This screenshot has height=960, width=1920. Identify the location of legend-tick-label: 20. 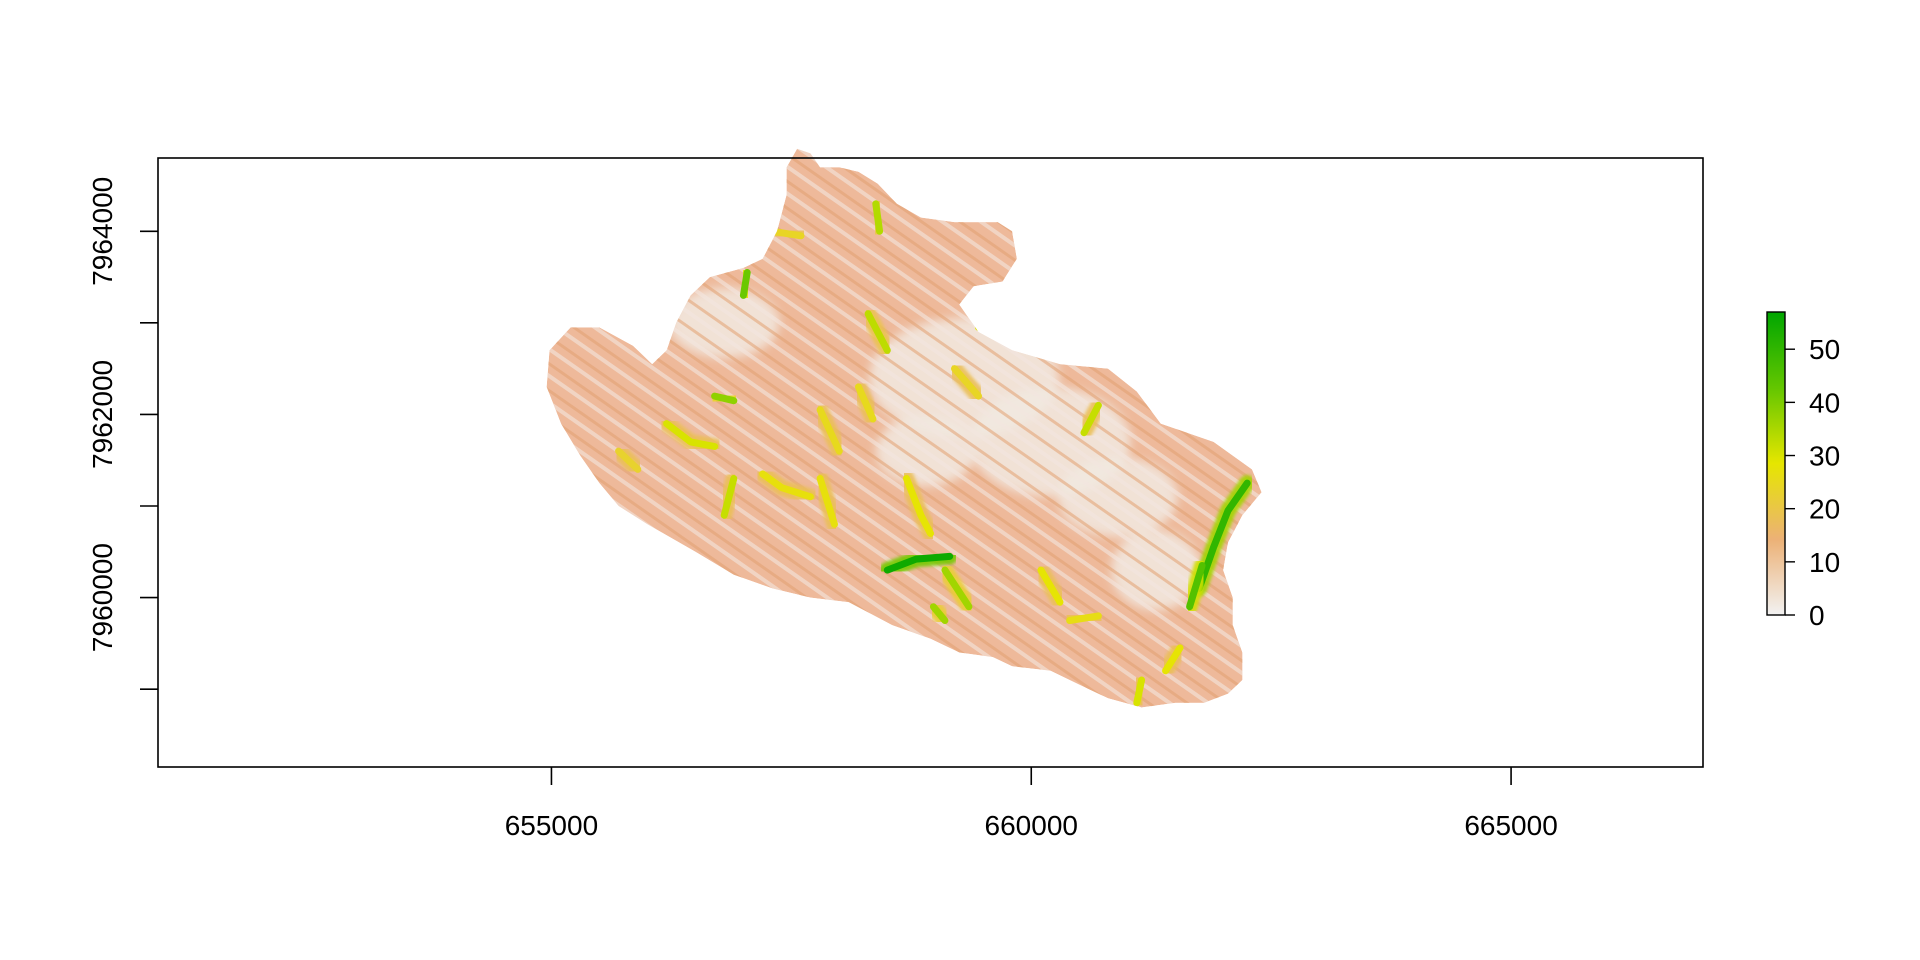
(1824, 509).